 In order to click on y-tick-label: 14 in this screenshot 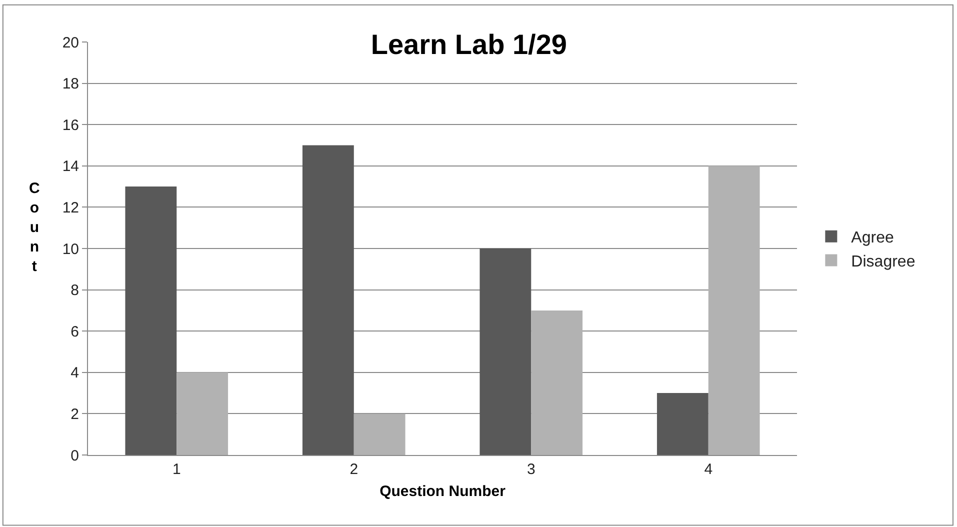, I will do `click(70, 167)`.